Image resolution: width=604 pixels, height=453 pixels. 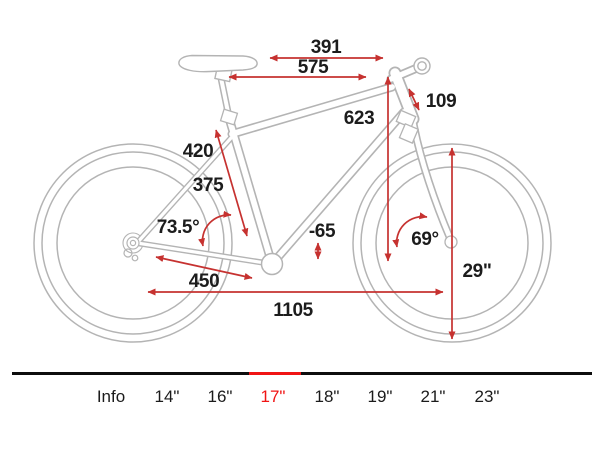 I want to click on head-angle-arc, so click(x=410, y=230).